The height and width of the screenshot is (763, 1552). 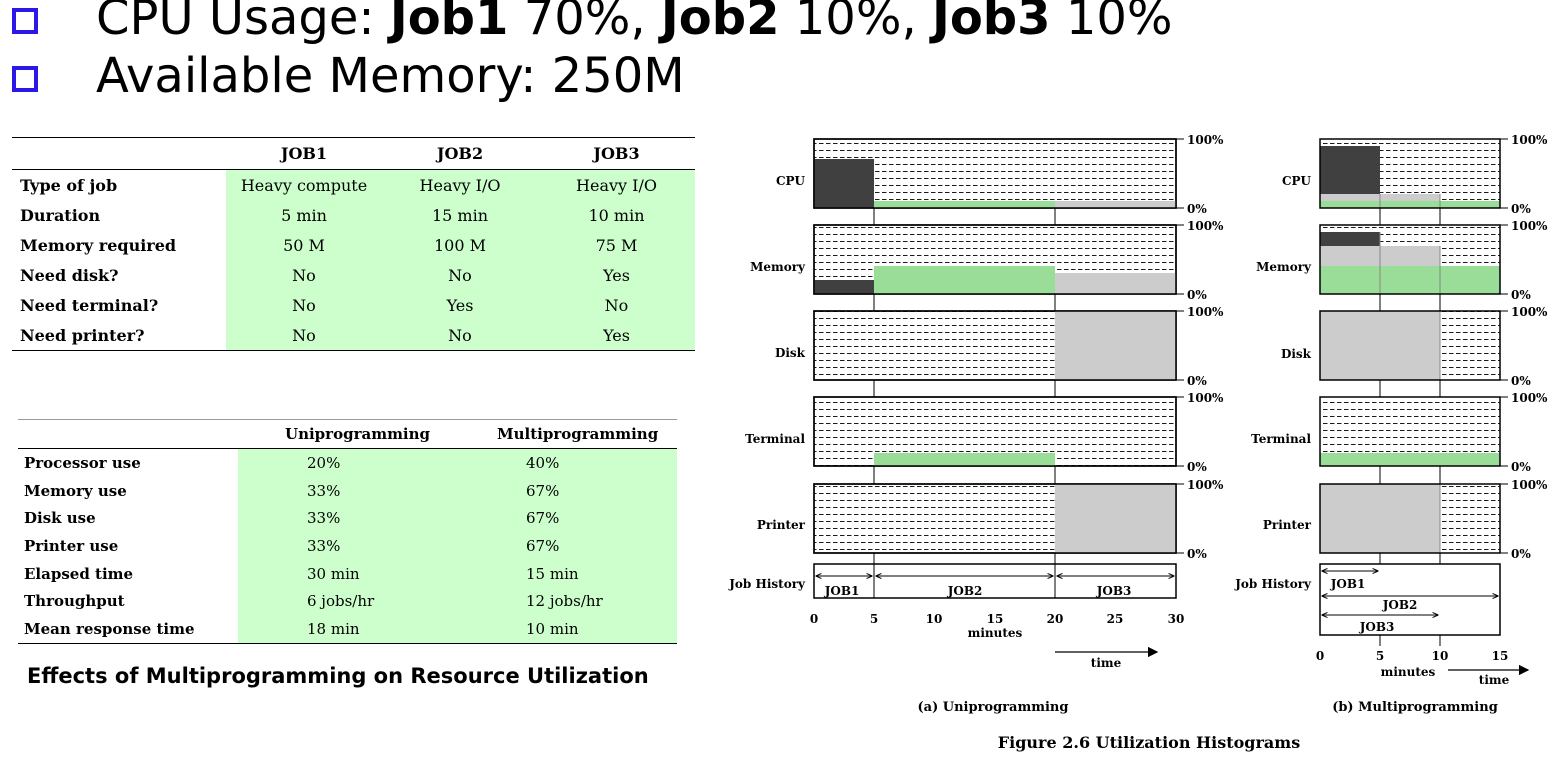 What do you see at coordinates (767, 584) in the screenshot?
I see `uni-label-job-history: Job History` at bounding box center [767, 584].